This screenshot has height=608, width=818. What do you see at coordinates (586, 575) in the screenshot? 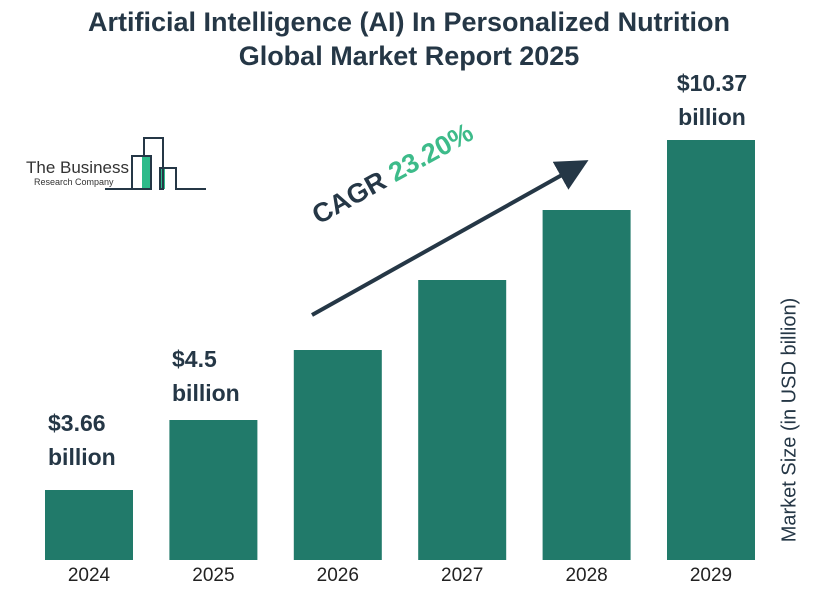
I see `x-tick-2028: 2028` at bounding box center [586, 575].